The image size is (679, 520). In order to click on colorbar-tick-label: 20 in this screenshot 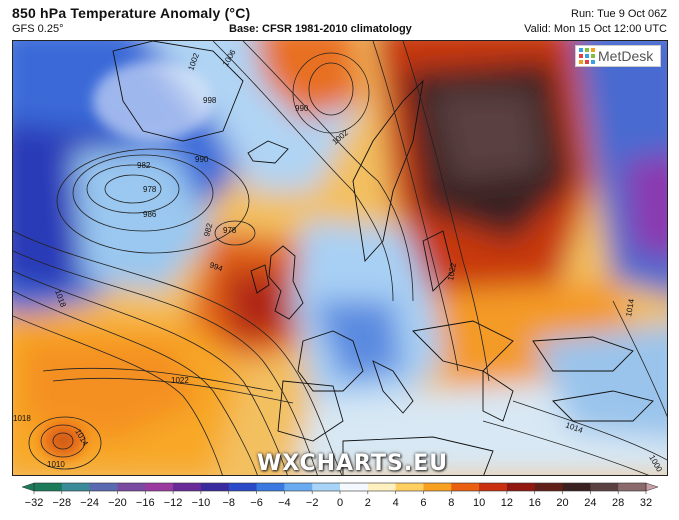, I will do `click(562, 503)`.